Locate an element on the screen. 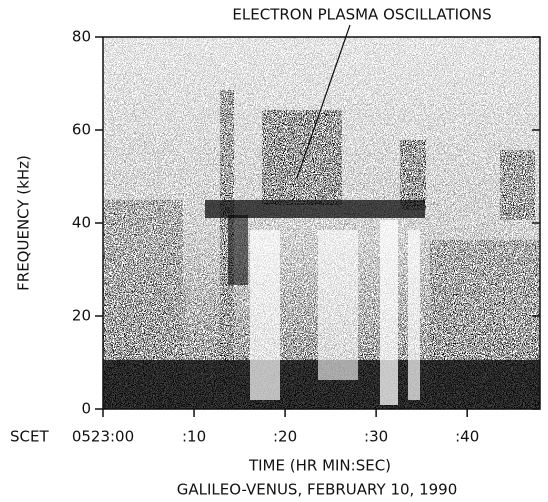  x-axis-prefix: SCET is located at coordinates (29, 437).